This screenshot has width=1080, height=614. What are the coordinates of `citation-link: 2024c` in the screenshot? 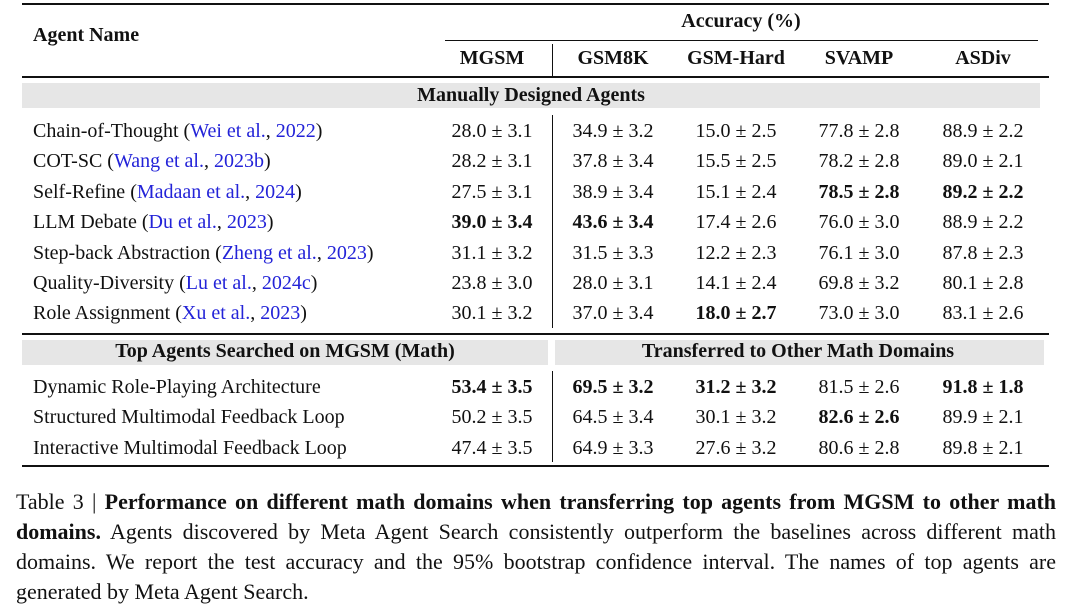 It's located at (286, 283).